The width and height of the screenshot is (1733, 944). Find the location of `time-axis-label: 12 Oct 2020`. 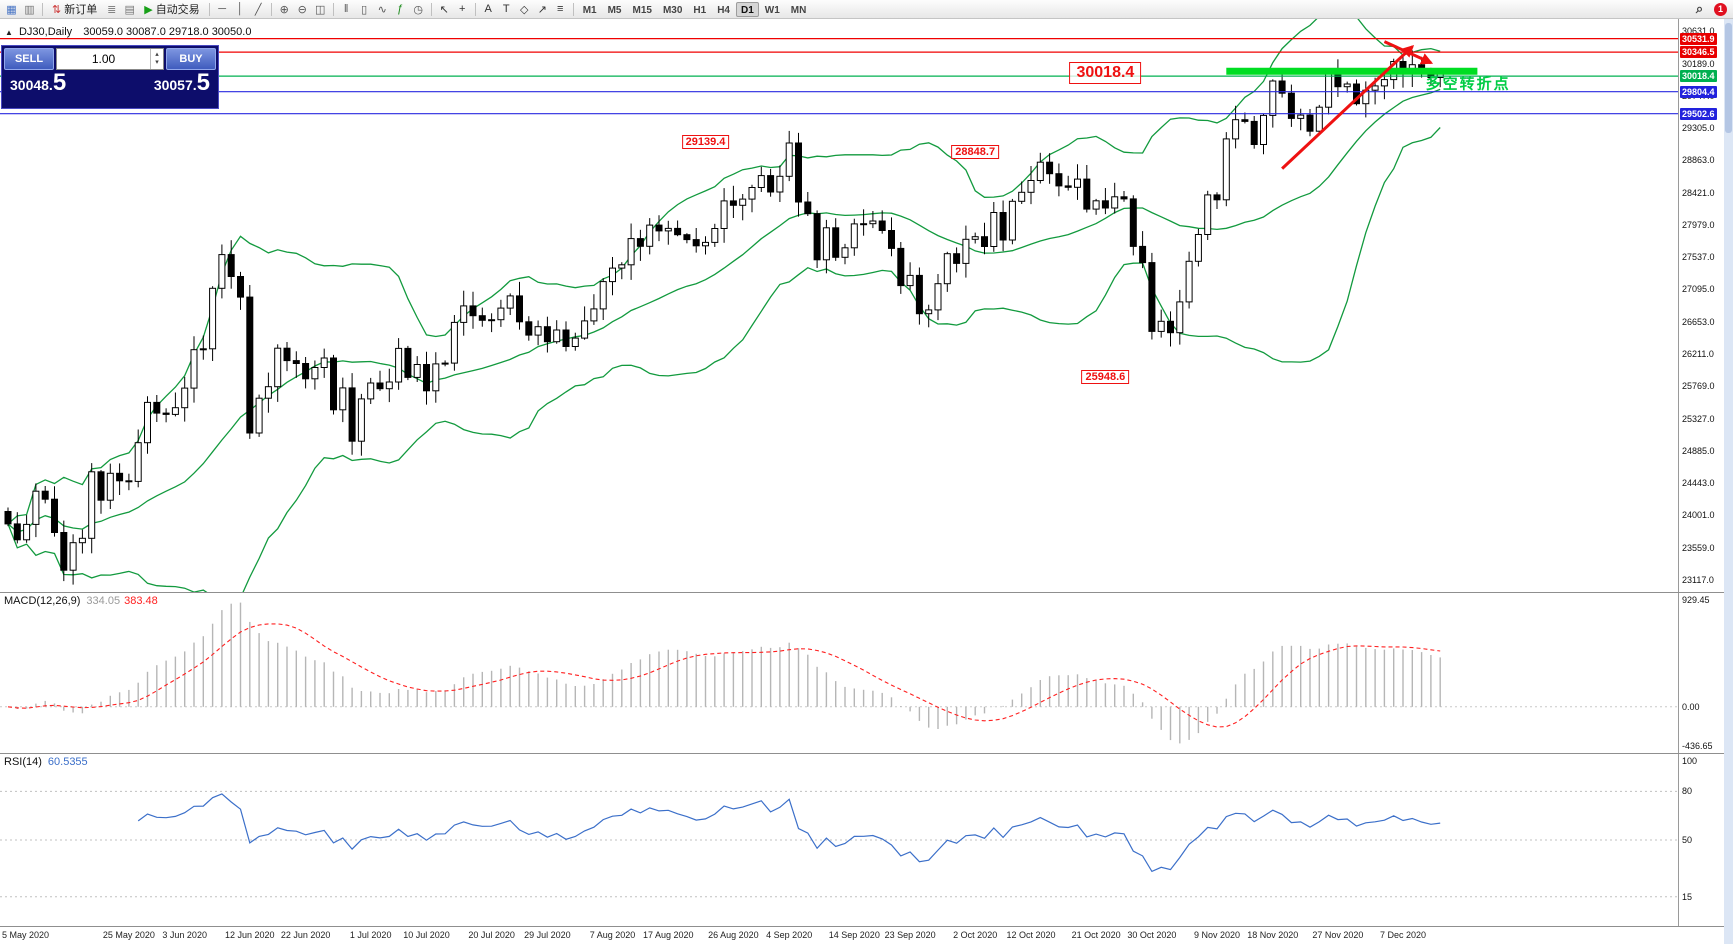

time-axis-label: 12 Oct 2020 is located at coordinates (1031, 935).